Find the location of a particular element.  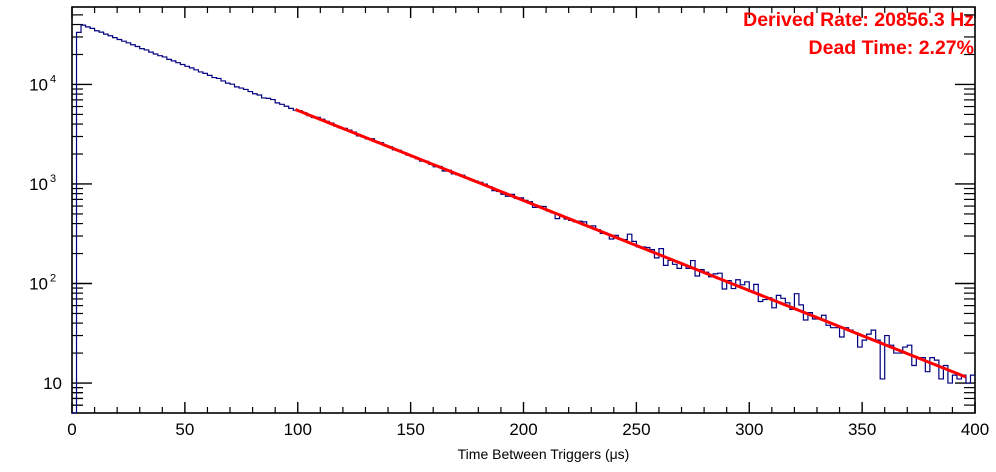

y-tick-exponent: 2 is located at coordinates (53, 279).